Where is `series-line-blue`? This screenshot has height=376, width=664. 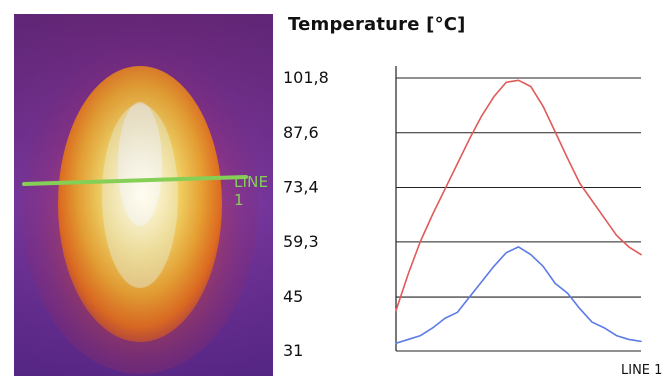
series-line-blue is located at coordinates (518, 295).